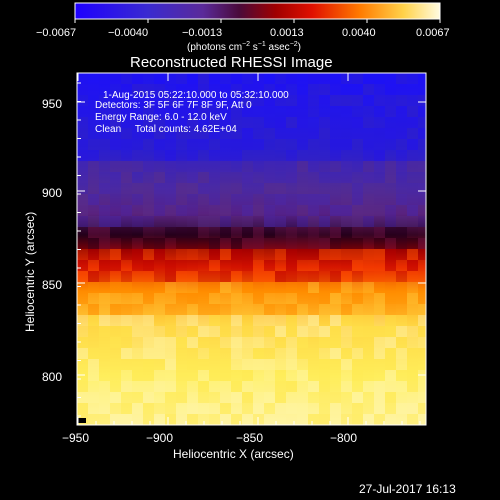  Describe the element at coordinates (244, 47) in the screenshot. I see `colorbar-units: (photons cm−2 s−1 asec−2)` at that location.